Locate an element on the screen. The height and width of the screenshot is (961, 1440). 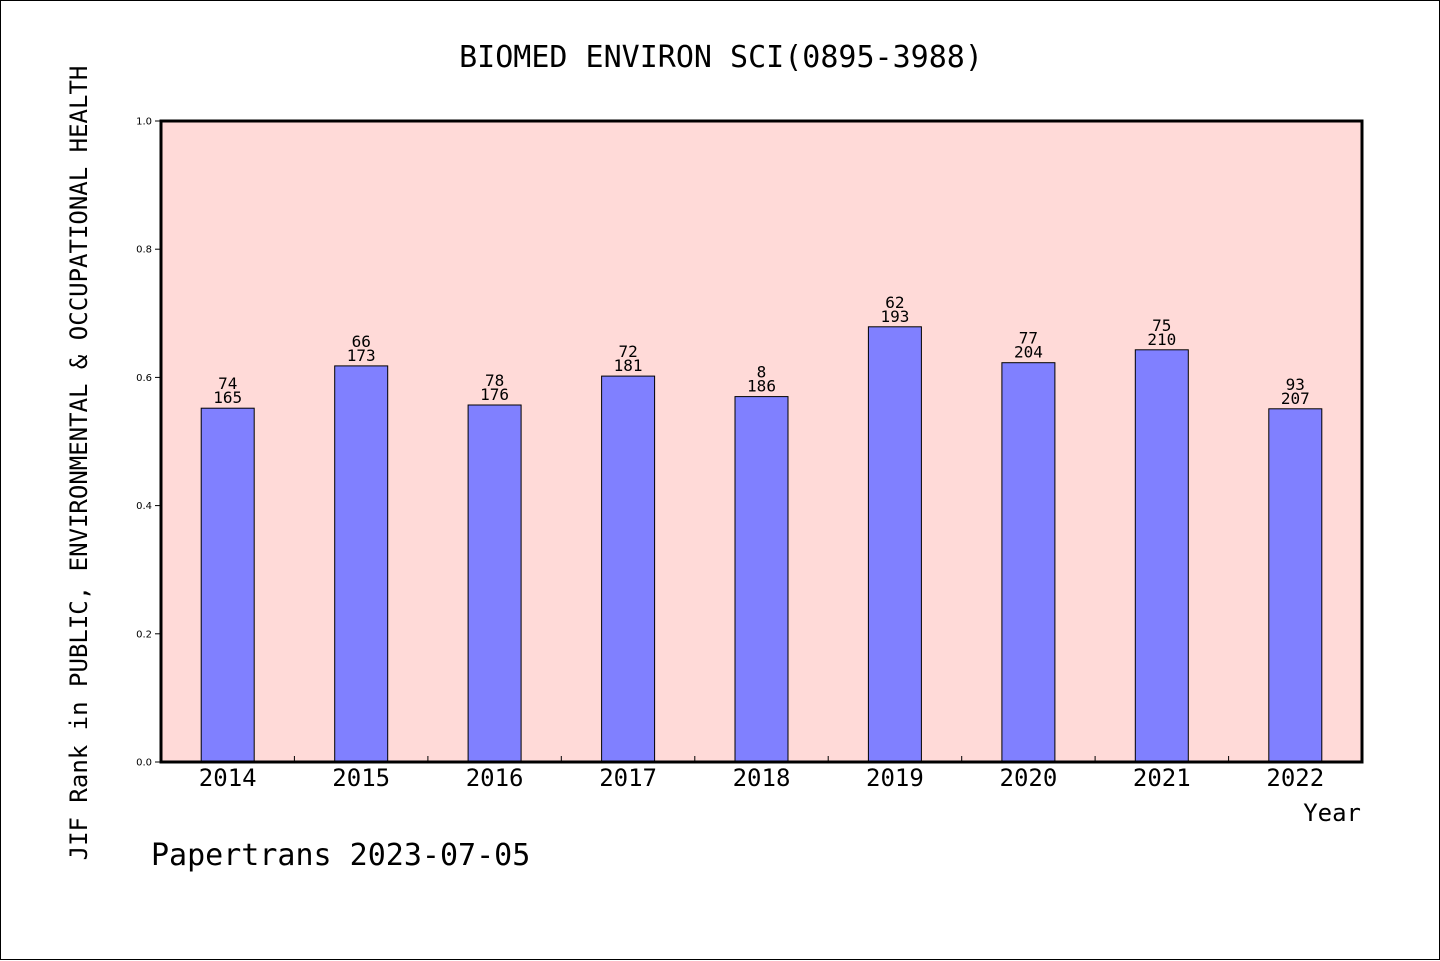
bar-total-label: 186 is located at coordinates (761, 386).